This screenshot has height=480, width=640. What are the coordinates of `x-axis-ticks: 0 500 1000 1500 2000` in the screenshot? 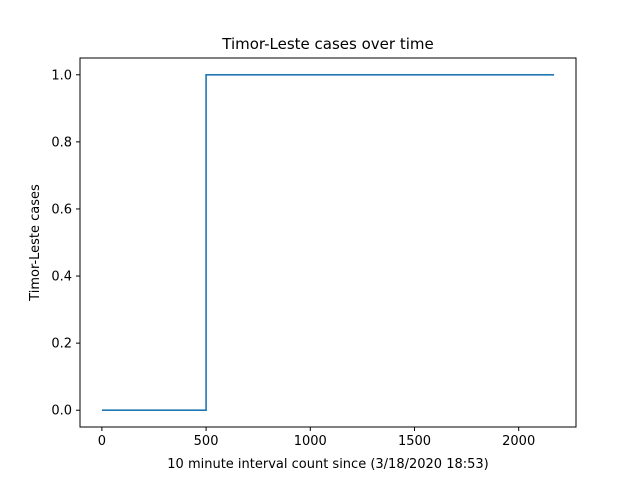 It's located at (316, 438).